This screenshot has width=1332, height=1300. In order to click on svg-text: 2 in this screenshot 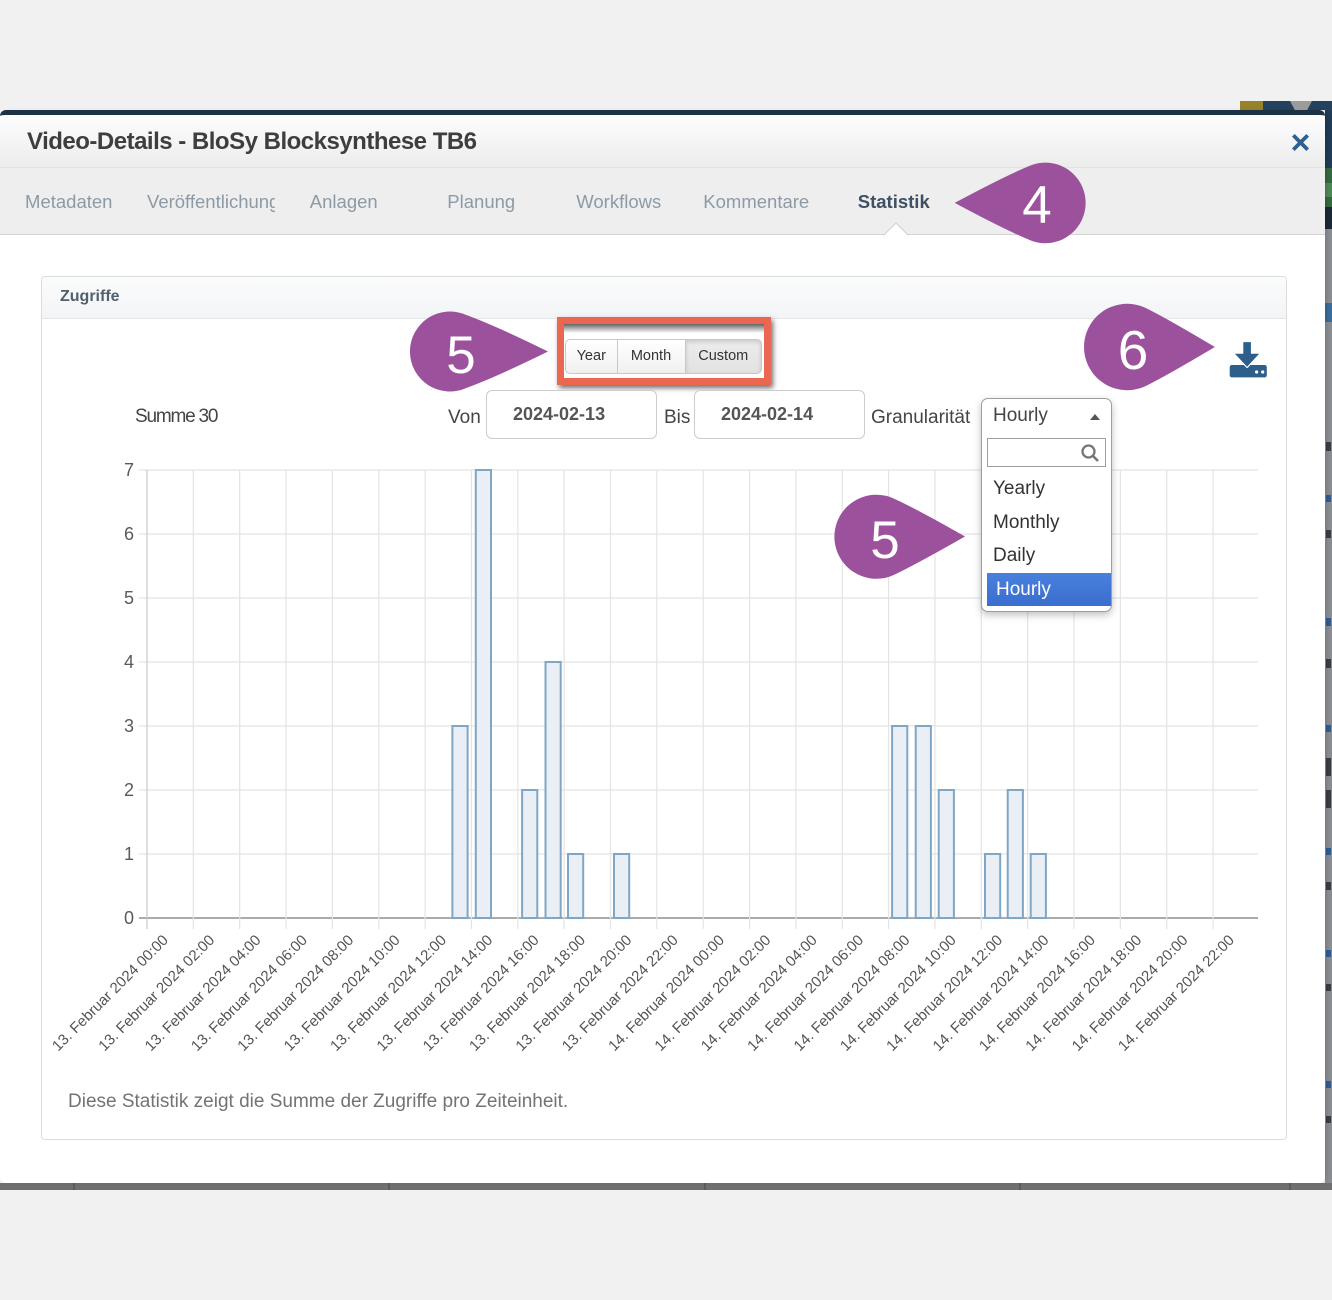, I will do `click(129, 790)`.